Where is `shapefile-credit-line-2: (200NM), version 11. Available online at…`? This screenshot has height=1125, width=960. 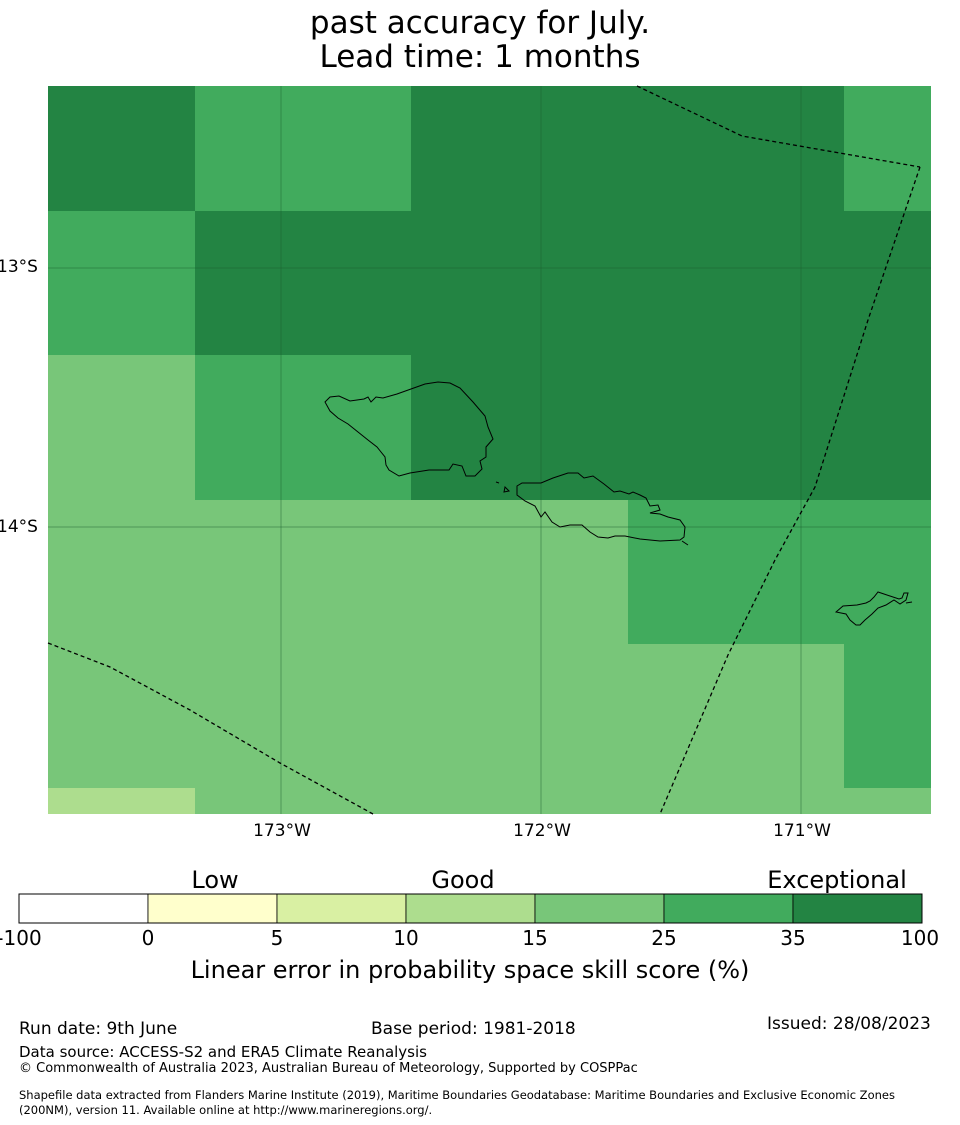 shapefile-credit-line-2: (200NM), version 11. Available online at… is located at coordinates (226, 1110).